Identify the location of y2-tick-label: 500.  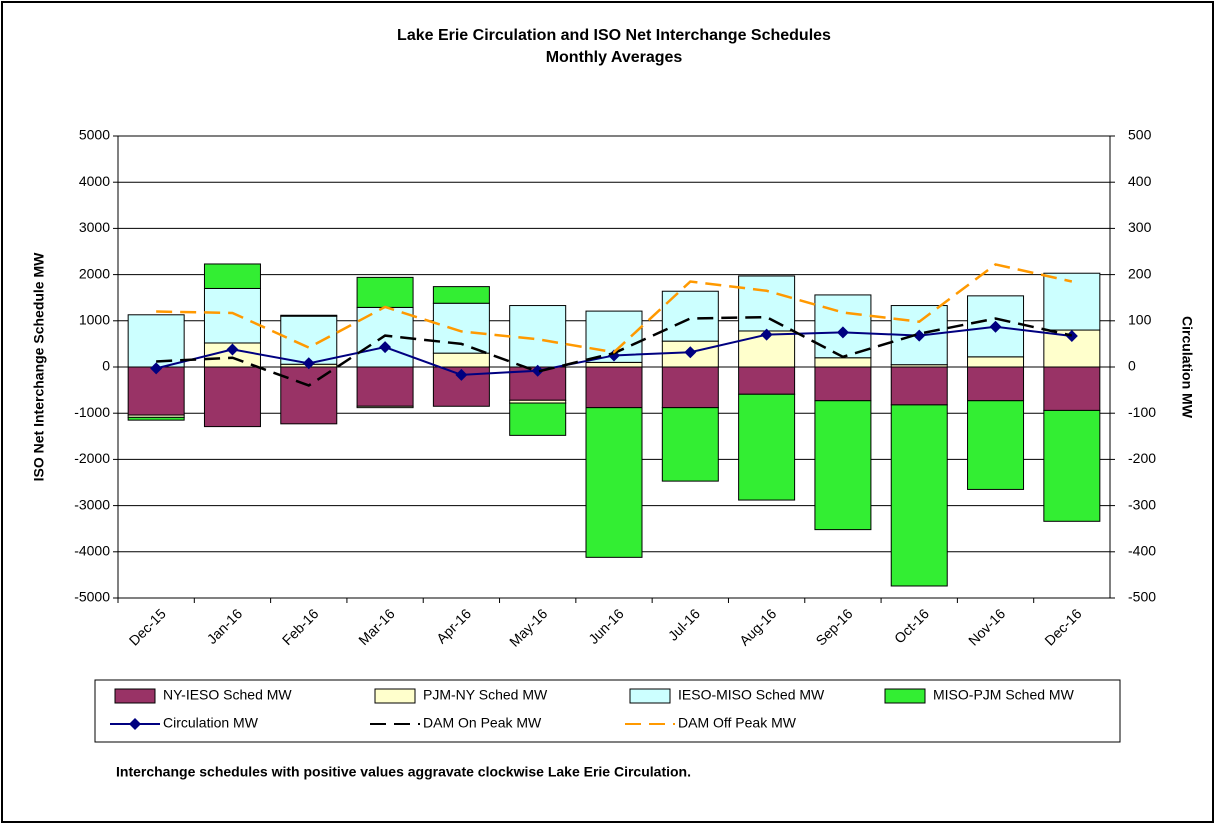
(1140, 135).